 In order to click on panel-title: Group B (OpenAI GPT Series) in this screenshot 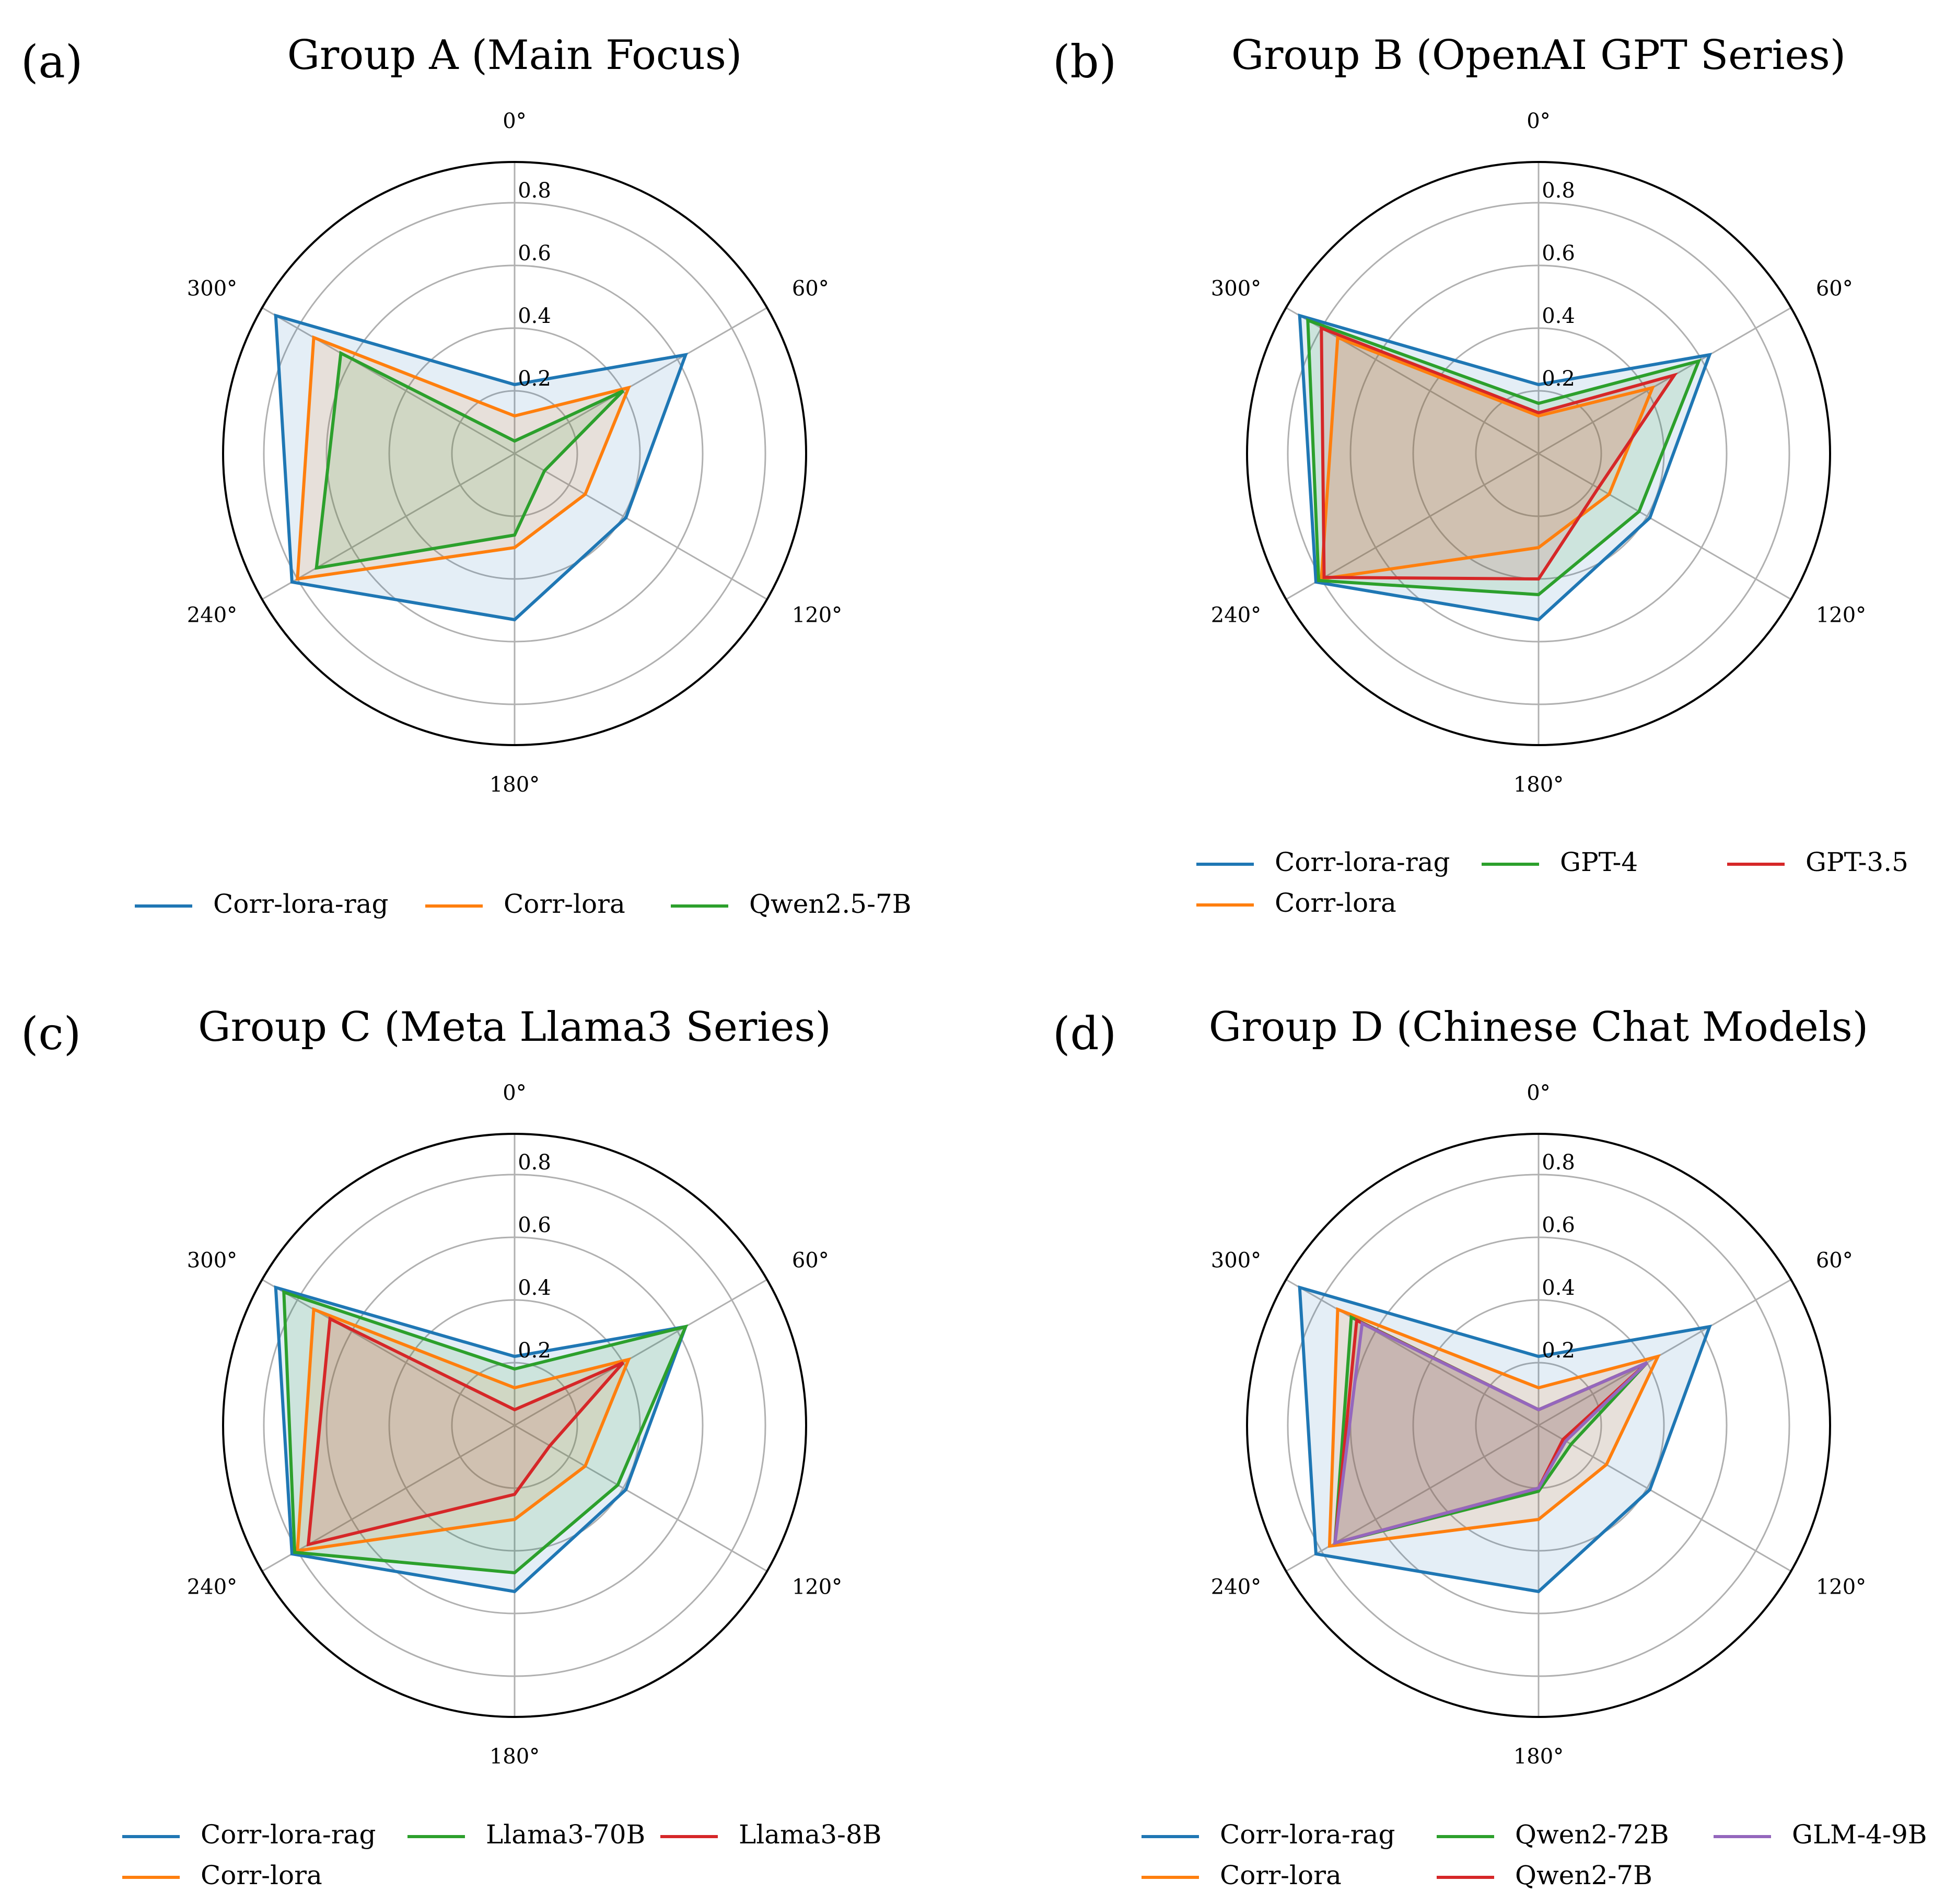, I will do `click(1539, 56)`.